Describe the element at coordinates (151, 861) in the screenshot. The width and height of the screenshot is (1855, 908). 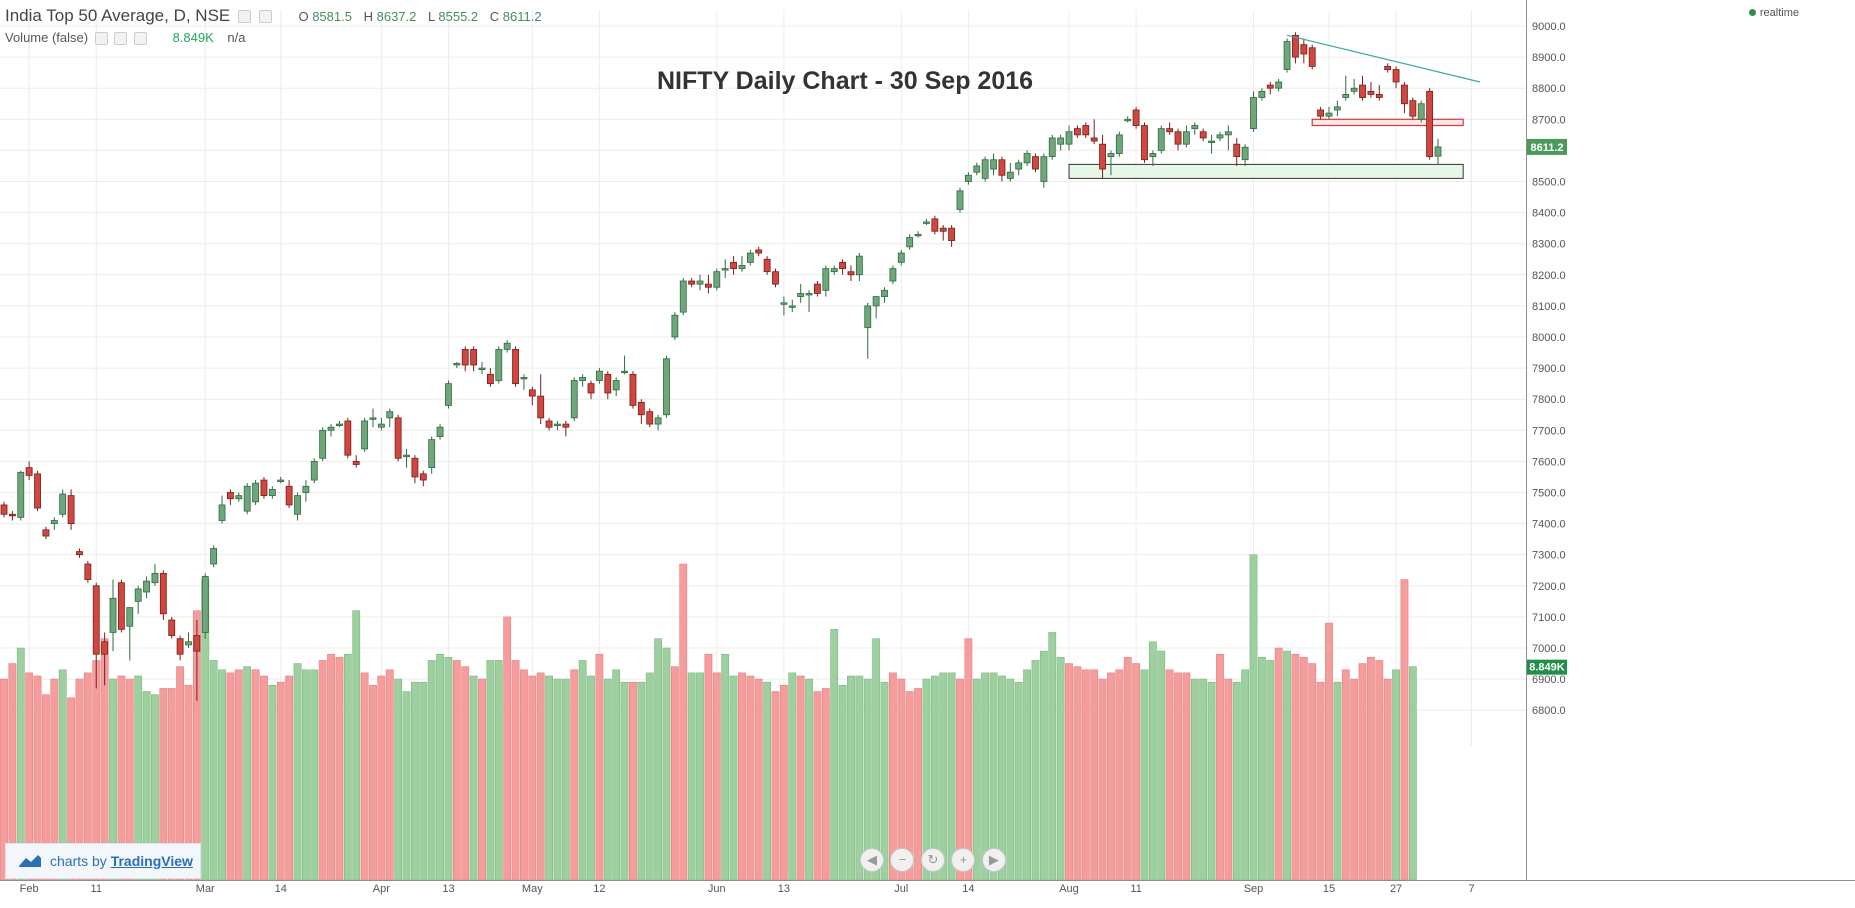
I see `watermark-brand-link: TradingView` at that location.